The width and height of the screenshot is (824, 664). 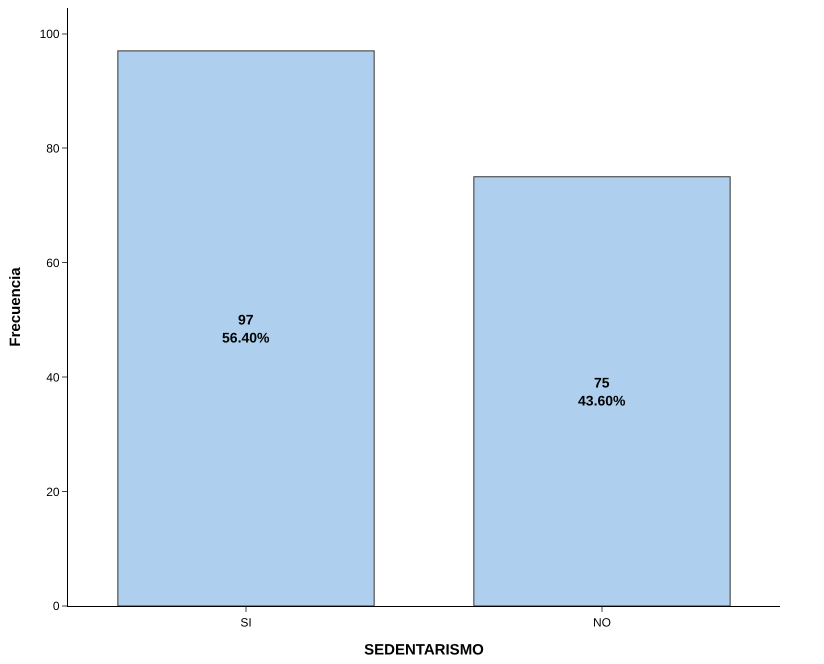 I want to click on y-tick-label: 60, so click(x=53, y=263).